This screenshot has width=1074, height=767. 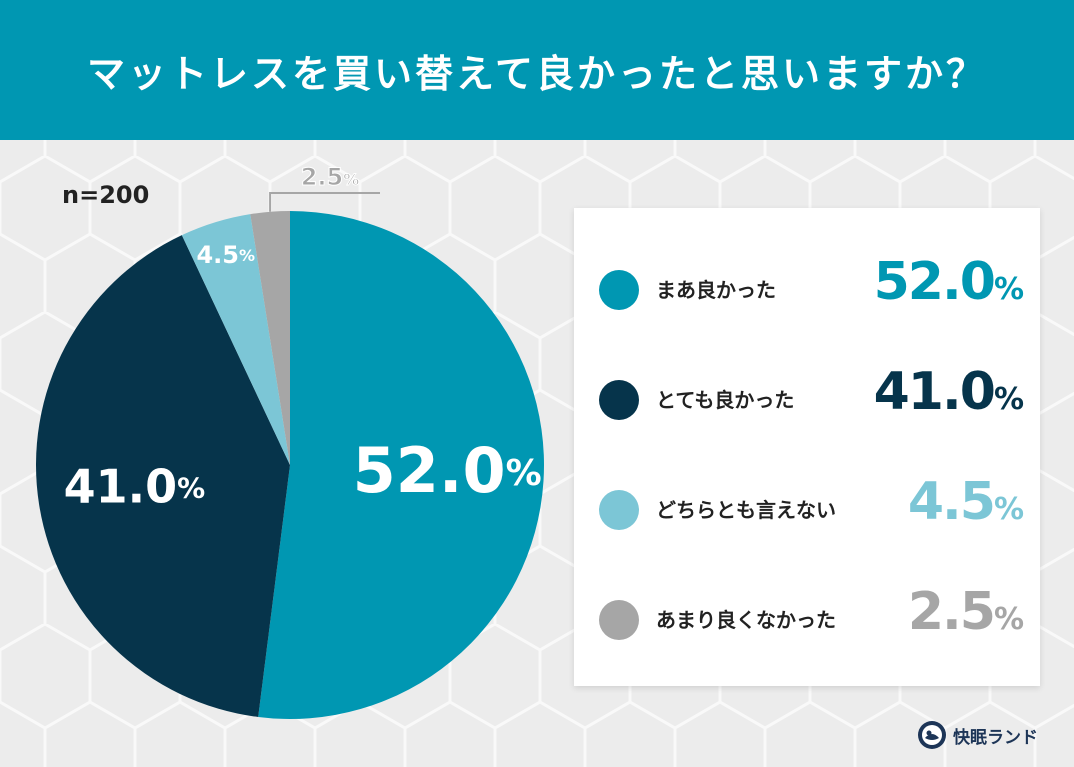 I want to click on legend-value-1: 41.0%, so click(x=949, y=392).